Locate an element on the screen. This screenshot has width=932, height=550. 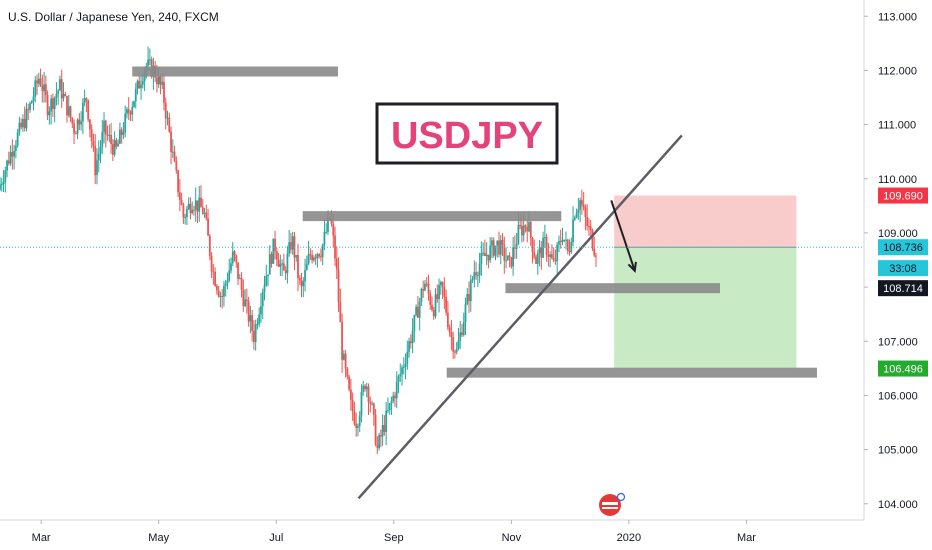
direction-arrow is located at coordinates (623, 236).